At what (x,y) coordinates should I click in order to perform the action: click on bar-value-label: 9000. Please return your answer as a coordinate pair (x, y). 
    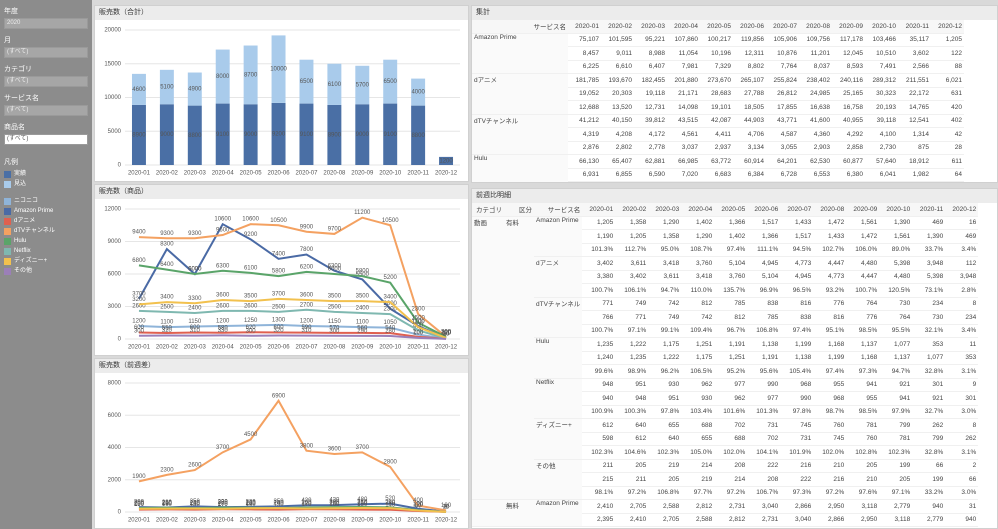
    Looking at the image, I should click on (363, 135).